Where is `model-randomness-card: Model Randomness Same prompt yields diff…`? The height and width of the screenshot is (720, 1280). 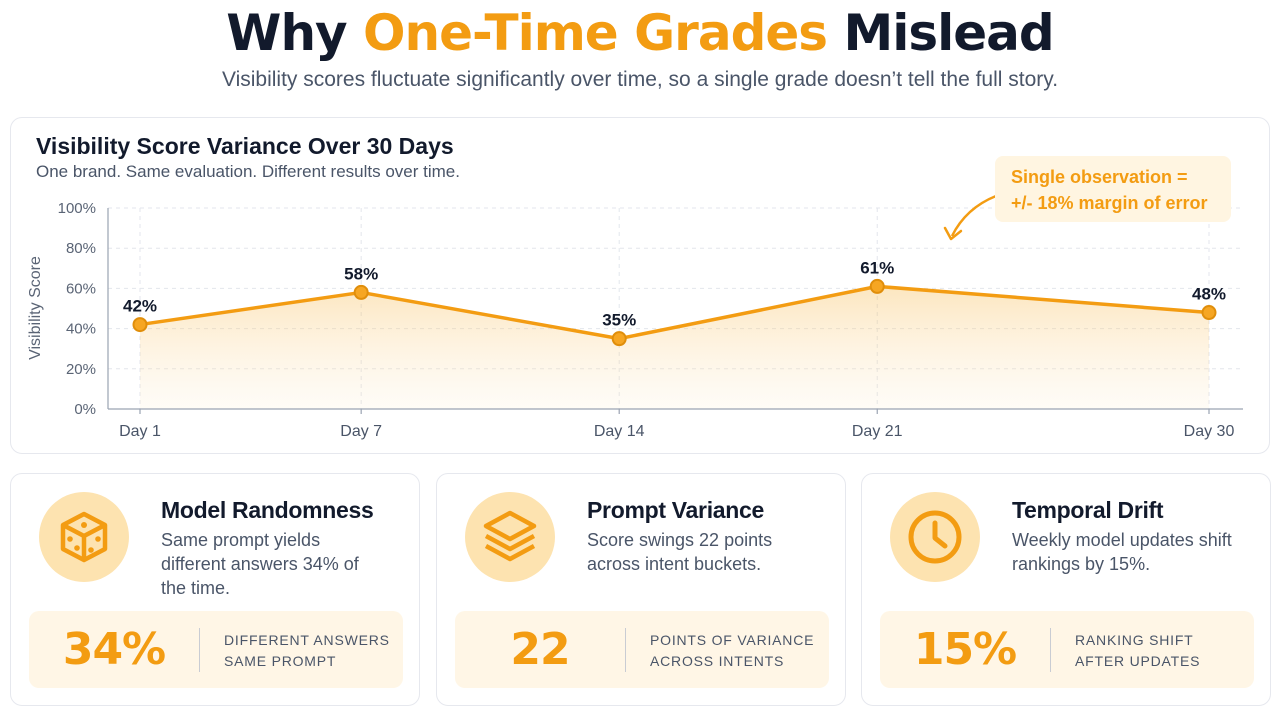
model-randomness-card: Model Randomness Same prompt yields diff… is located at coordinates (215, 589).